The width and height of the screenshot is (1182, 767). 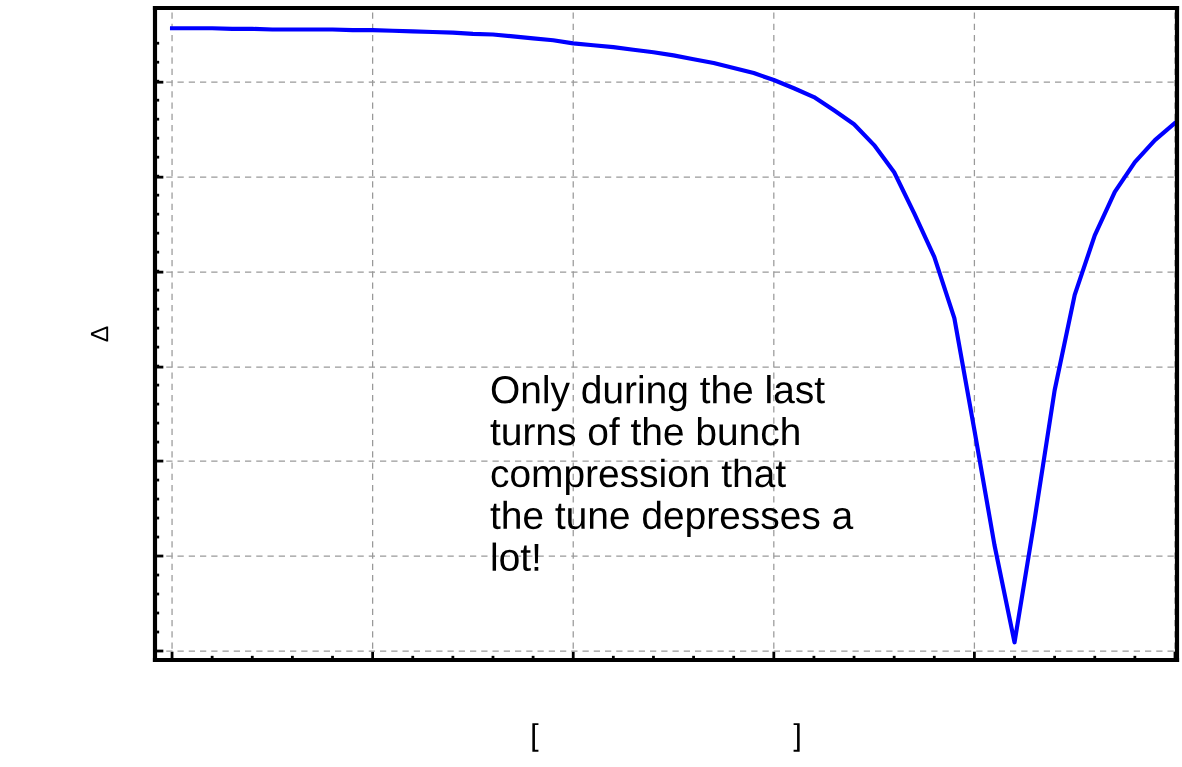 What do you see at coordinates (666, 737) in the screenshot?
I see `x-axis-title: [ ]` at bounding box center [666, 737].